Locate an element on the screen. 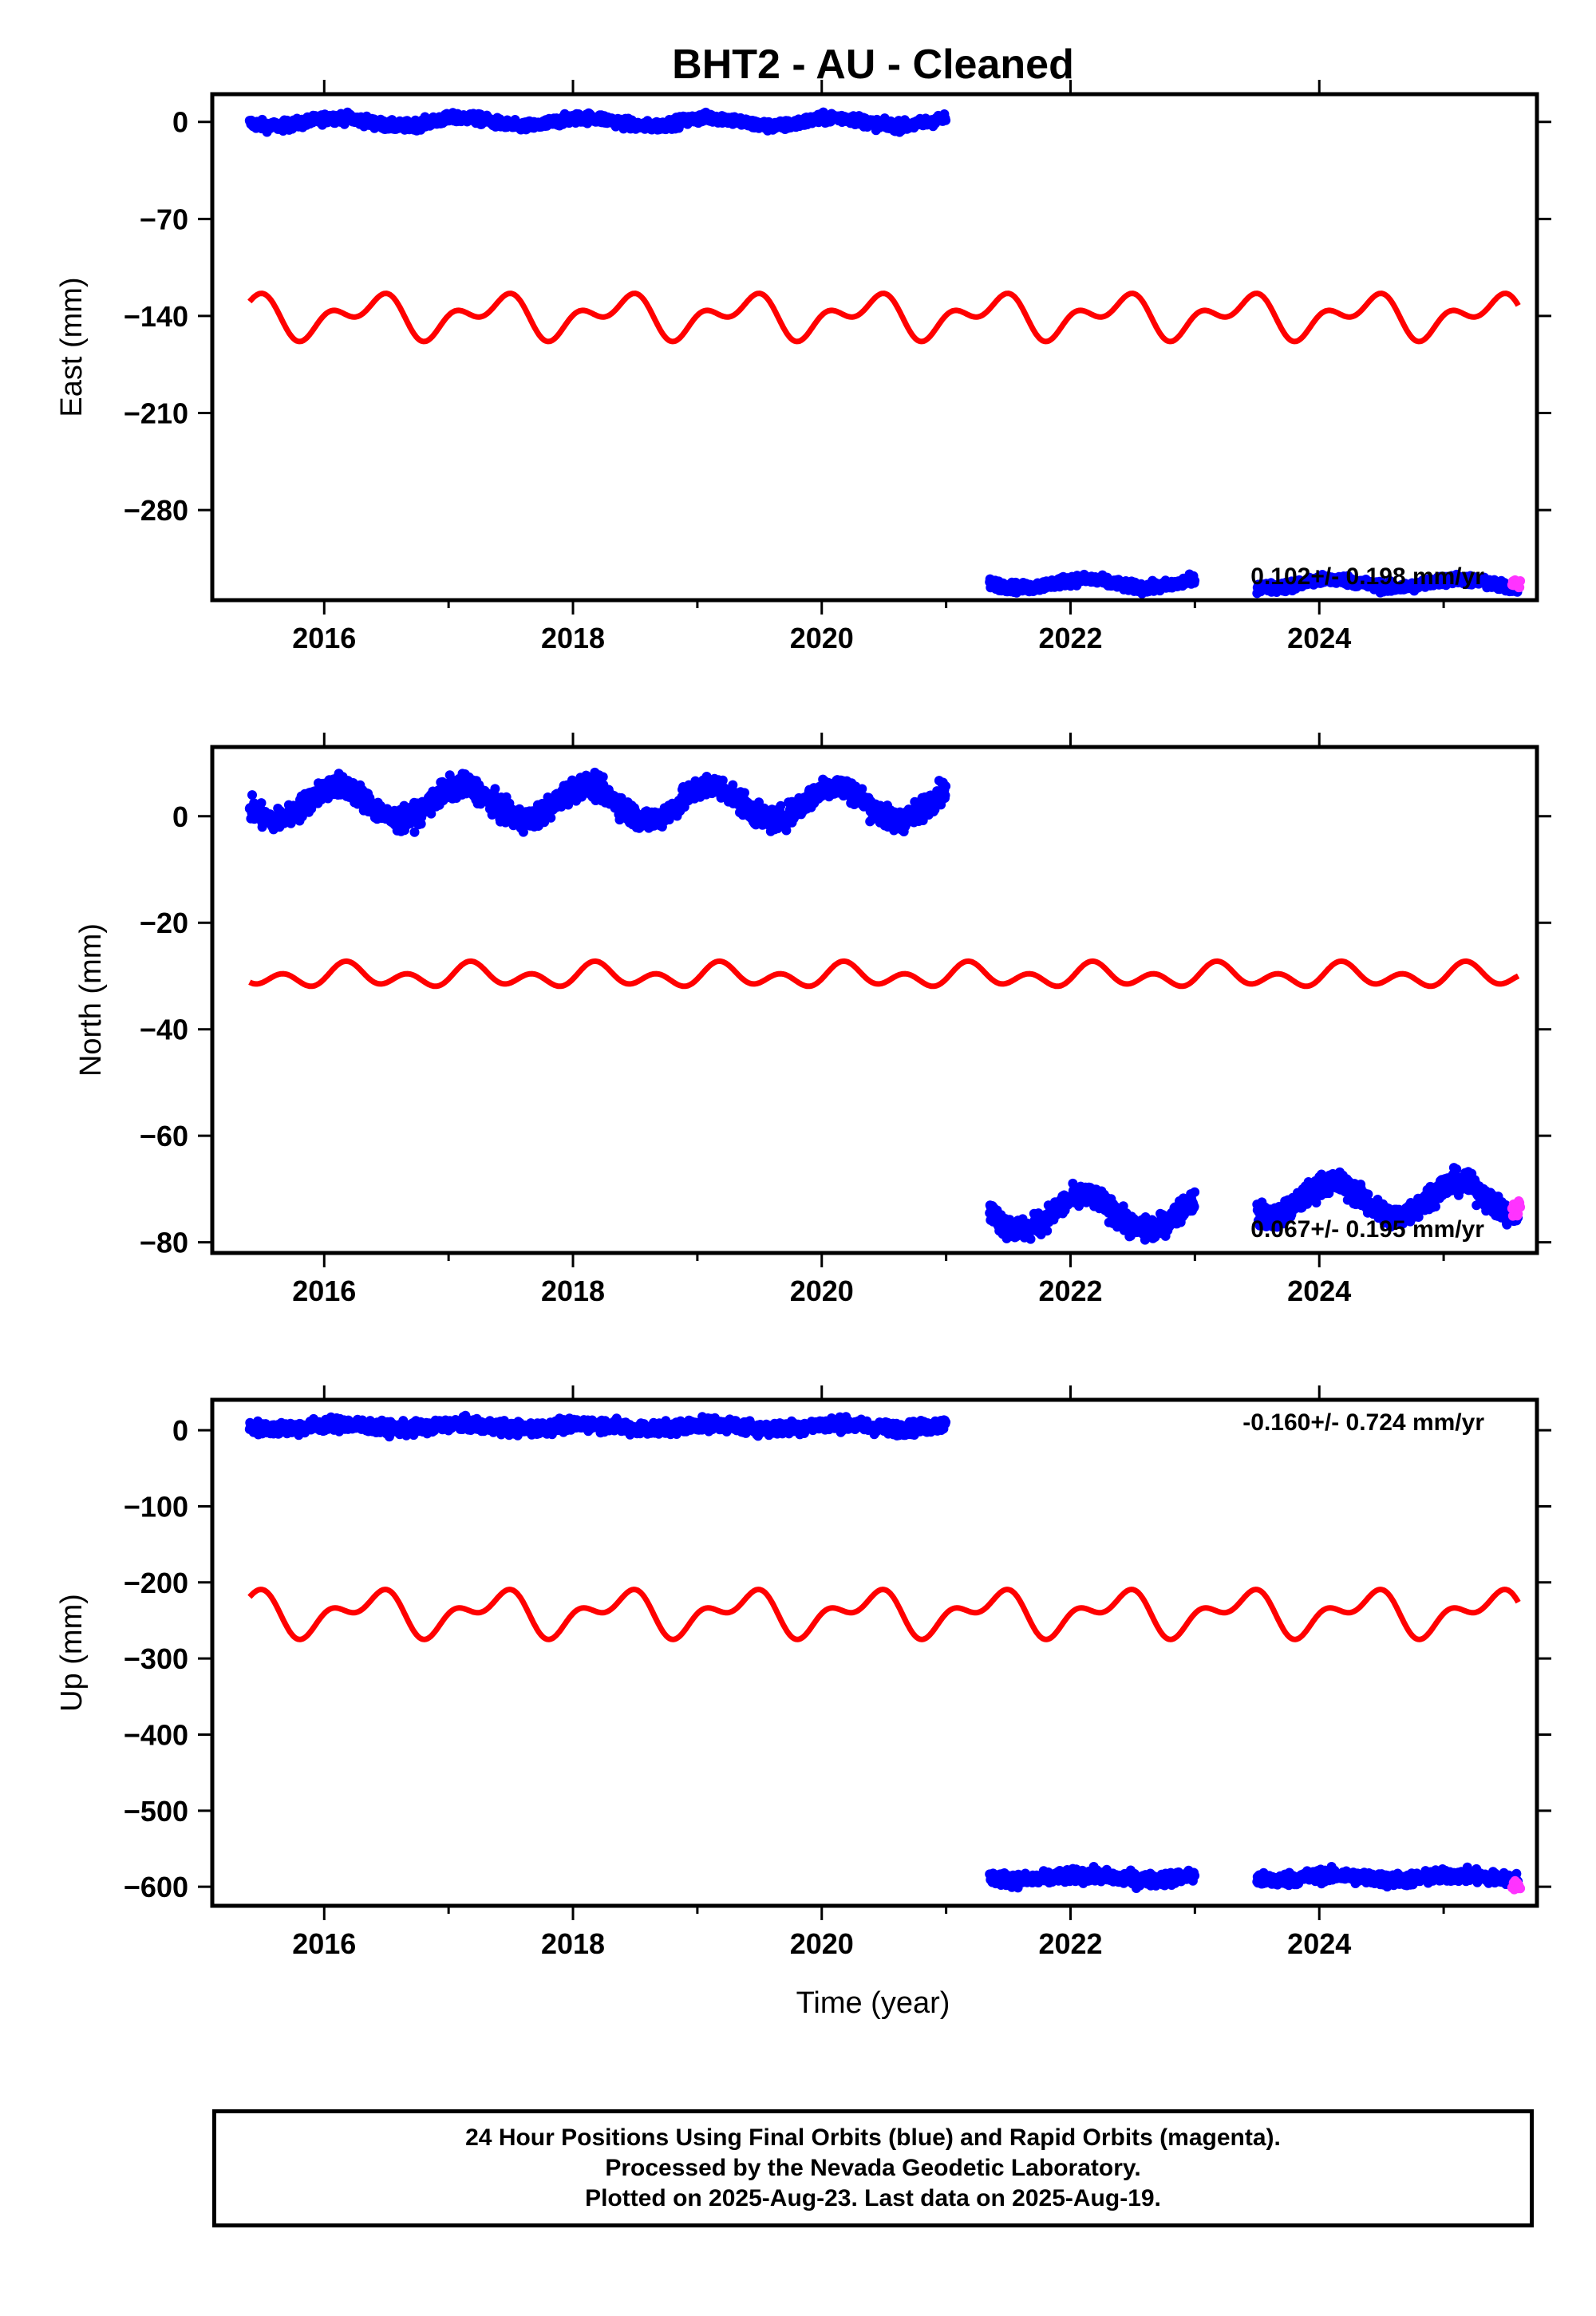  east-x-tick-label: 2016 is located at coordinates (324, 638).